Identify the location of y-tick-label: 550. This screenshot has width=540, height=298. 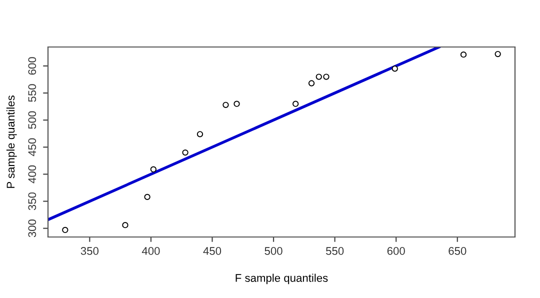
(32, 93).